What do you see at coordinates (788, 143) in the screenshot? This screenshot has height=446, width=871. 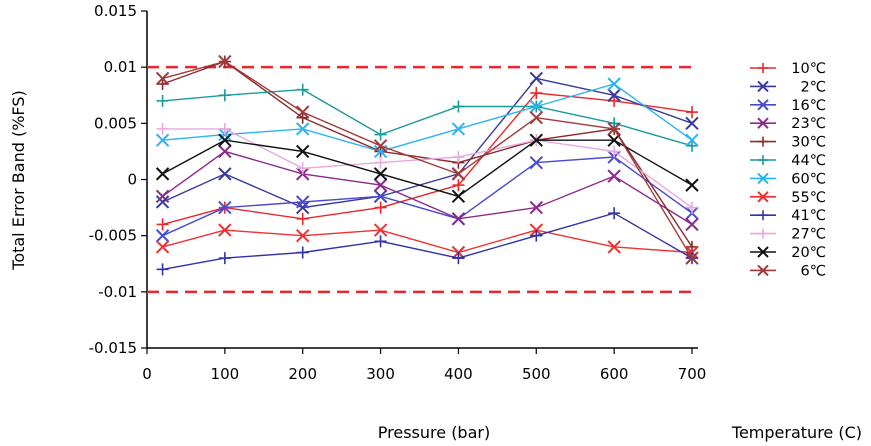 I see `legend-item: 30℃` at bounding box center [788, 143].